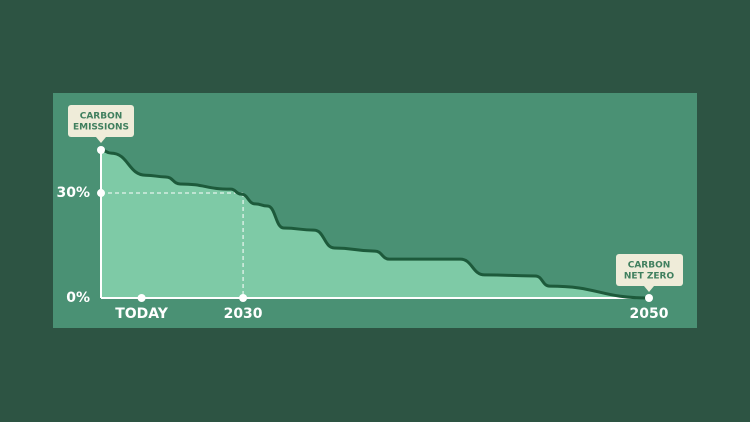  Describe the element at coordinates (142, 314) in the screenshot. I see `x-tick-label: TODAY` at that location.